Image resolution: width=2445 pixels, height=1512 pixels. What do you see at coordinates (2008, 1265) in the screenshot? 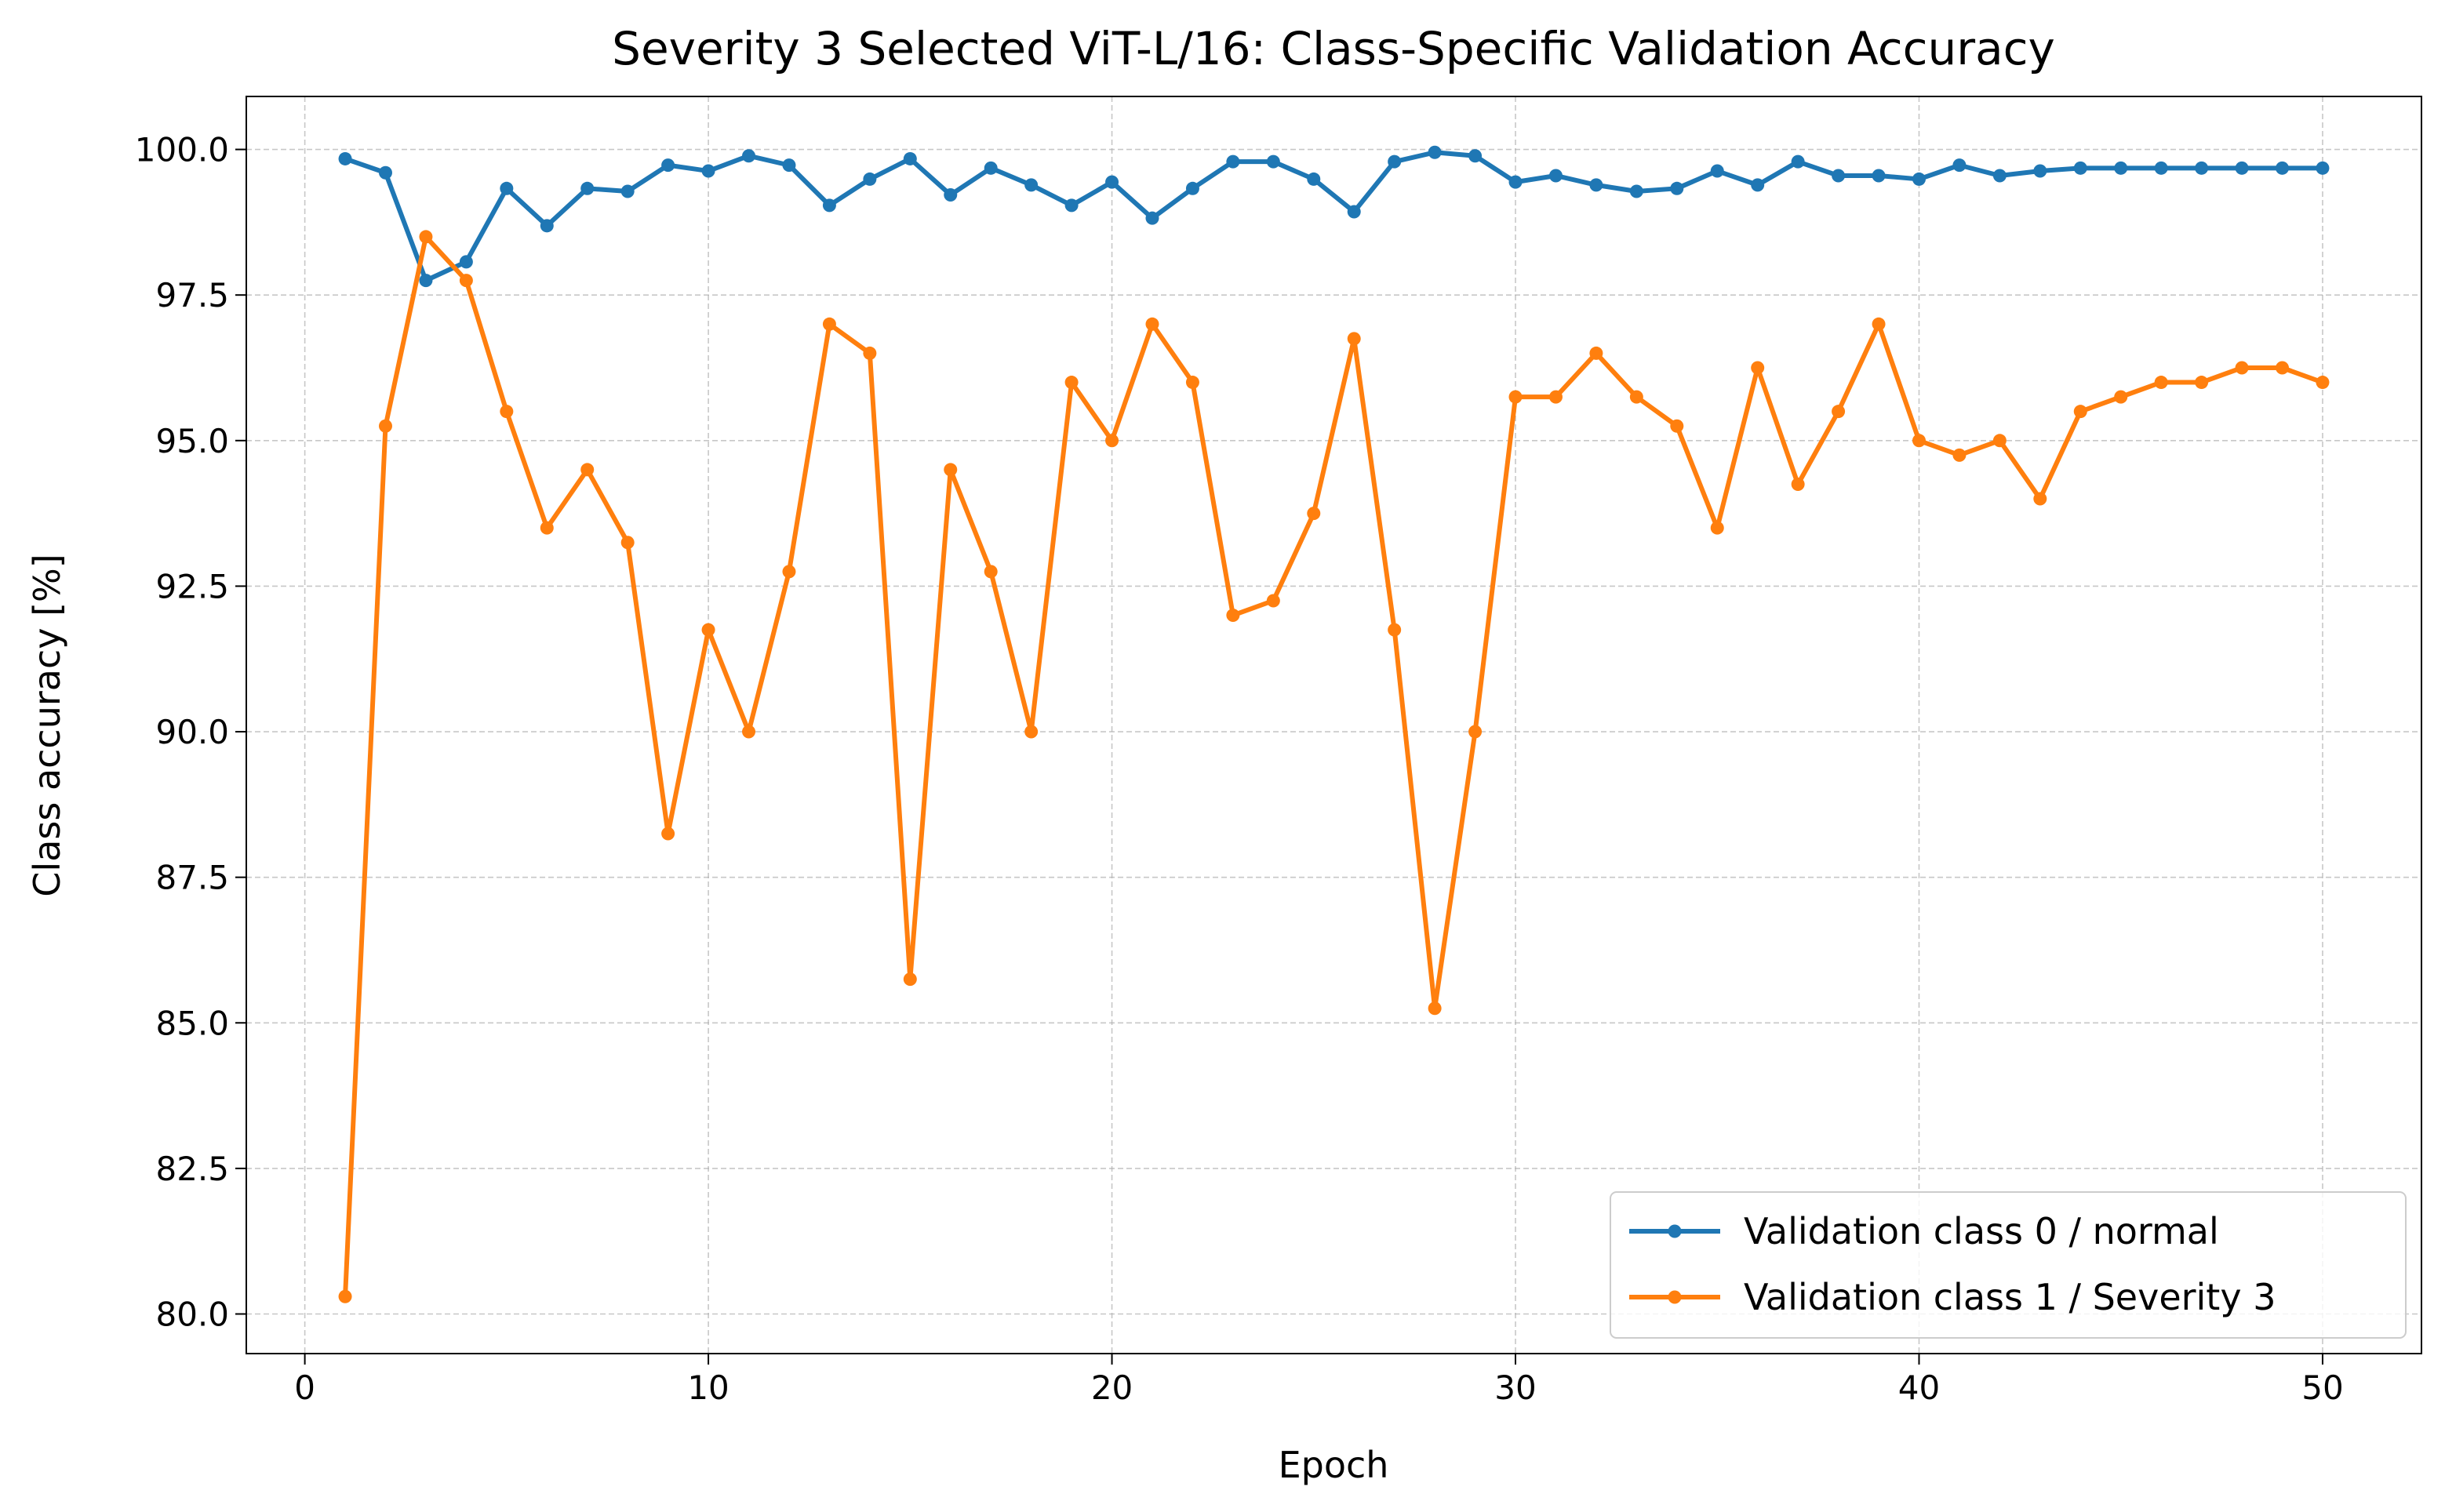
I see `legend-box` at bounding box center [2008, 1265].